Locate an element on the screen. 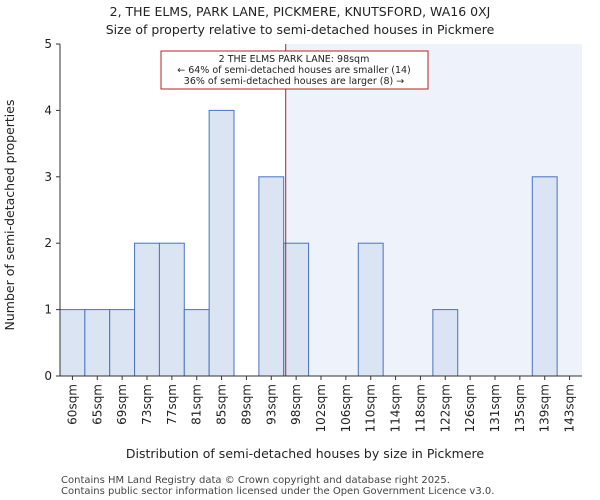 This screenshot has width=600, height=500. y-tick-label: 0 is located at coordinates (48, 376).